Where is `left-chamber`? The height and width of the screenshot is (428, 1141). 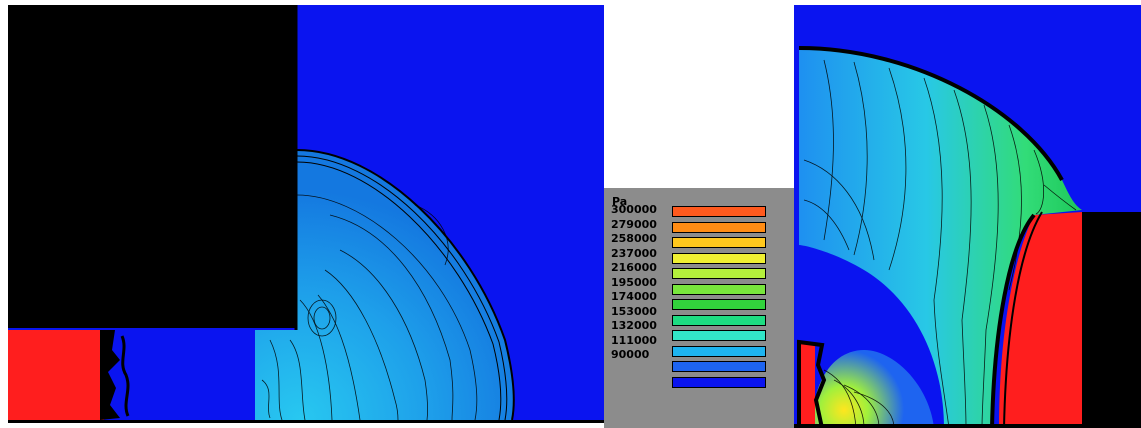
left-chamber is located at coordinates (807, 385).